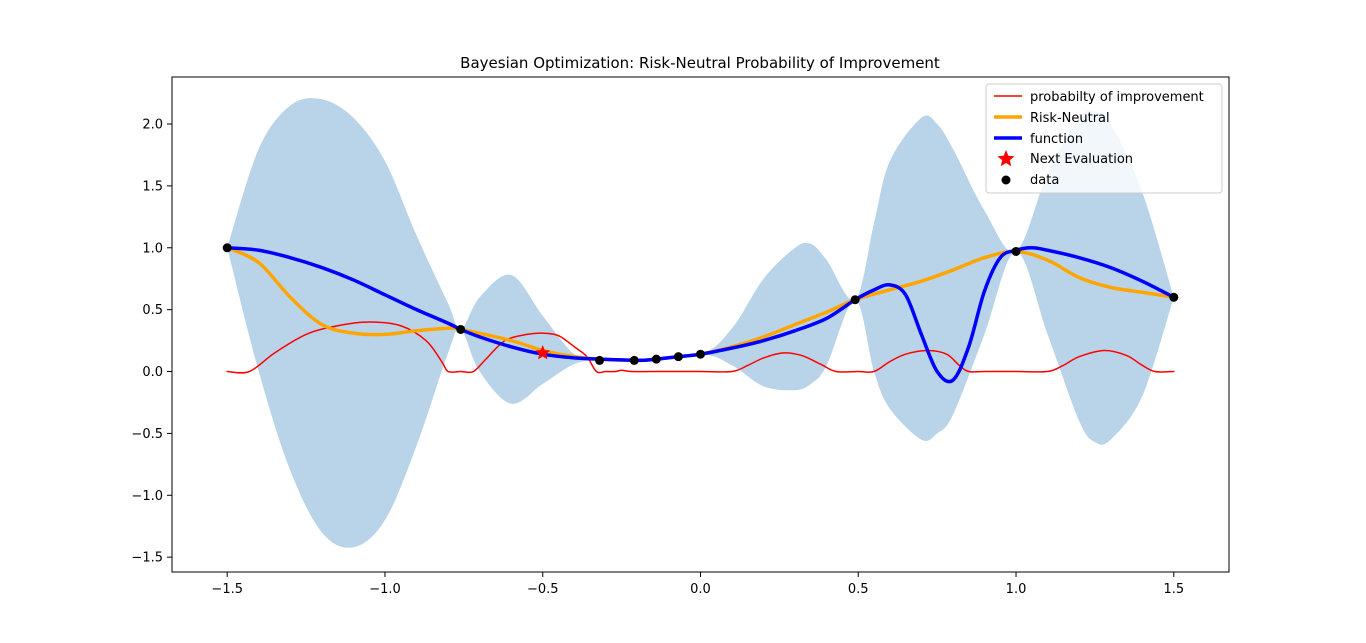  Describe the element at coordinates (151, 342) in the screenshot. I see `y-axis: −1.5 −1.0 −0.5 0.0 0.5 1.0 1.5 2.0` at that location.